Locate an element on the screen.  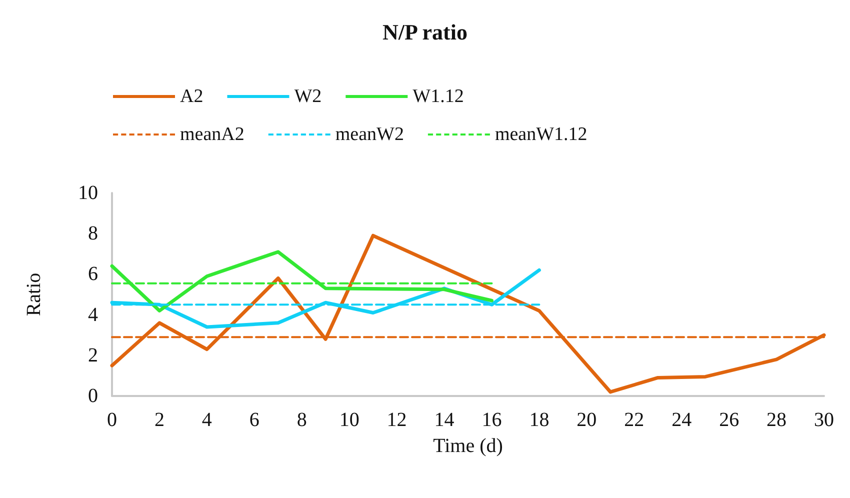
y-tick-label: 2 is located at coordinates (93, 355).